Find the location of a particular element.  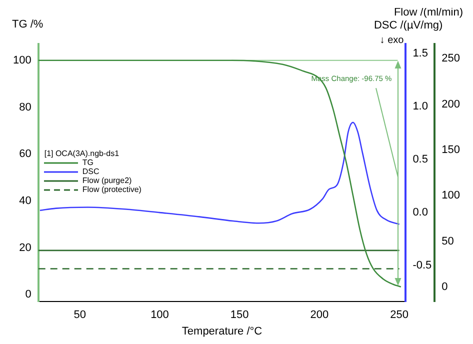

y3-tick-label: 250 is located at coordinates (451, 58).